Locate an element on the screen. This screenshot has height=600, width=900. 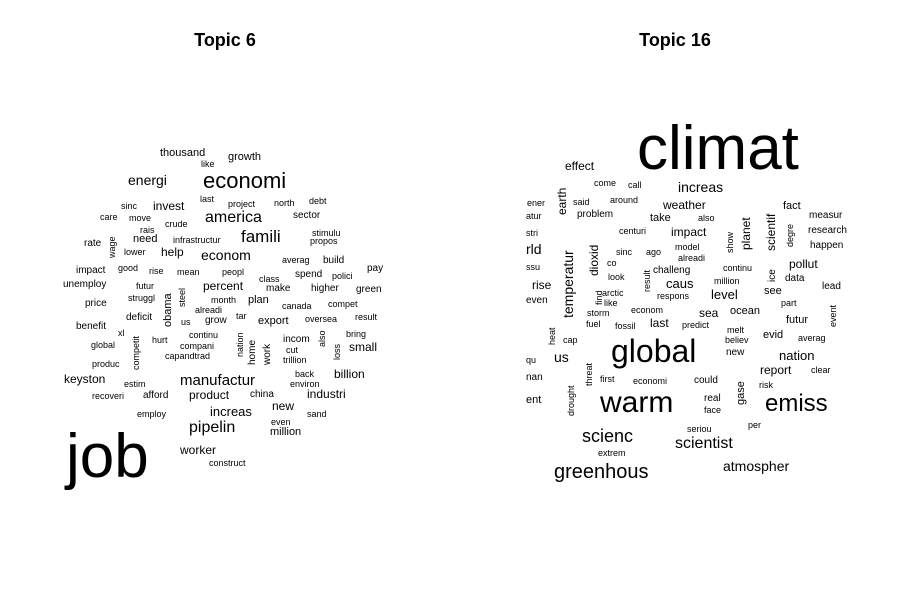
word-increas: increas is located at coordinates (231, 411).